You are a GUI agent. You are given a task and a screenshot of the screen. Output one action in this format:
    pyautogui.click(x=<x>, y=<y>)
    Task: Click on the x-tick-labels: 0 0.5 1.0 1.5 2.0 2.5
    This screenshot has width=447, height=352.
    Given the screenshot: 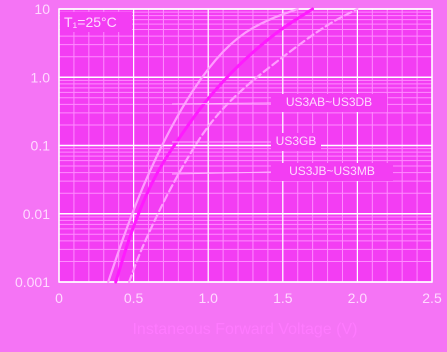 What is the action you would take?
    pyautogui.click(x=248, y=298)
    